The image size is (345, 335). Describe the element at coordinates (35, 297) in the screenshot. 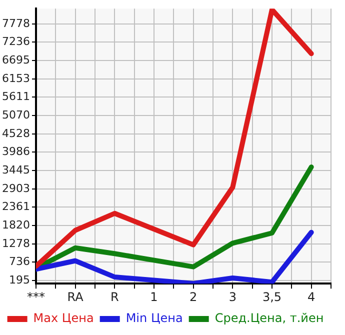

I see `x-tick-label: ***` at that location.